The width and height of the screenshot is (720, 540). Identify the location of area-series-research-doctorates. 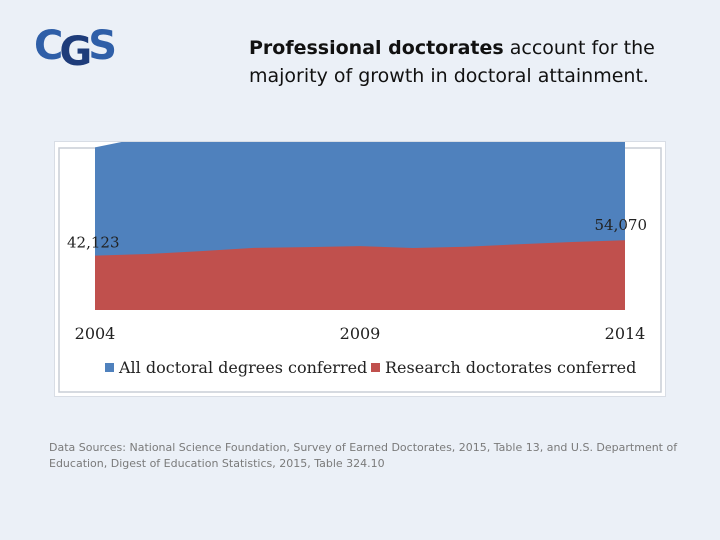
(360, 275).